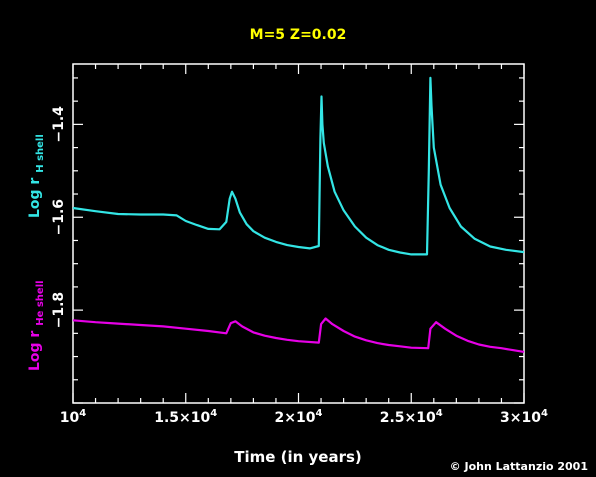  Describe the element at coordinates (70, 418) in the screenshot. I see `x-tick-label-base: 10` at that location.